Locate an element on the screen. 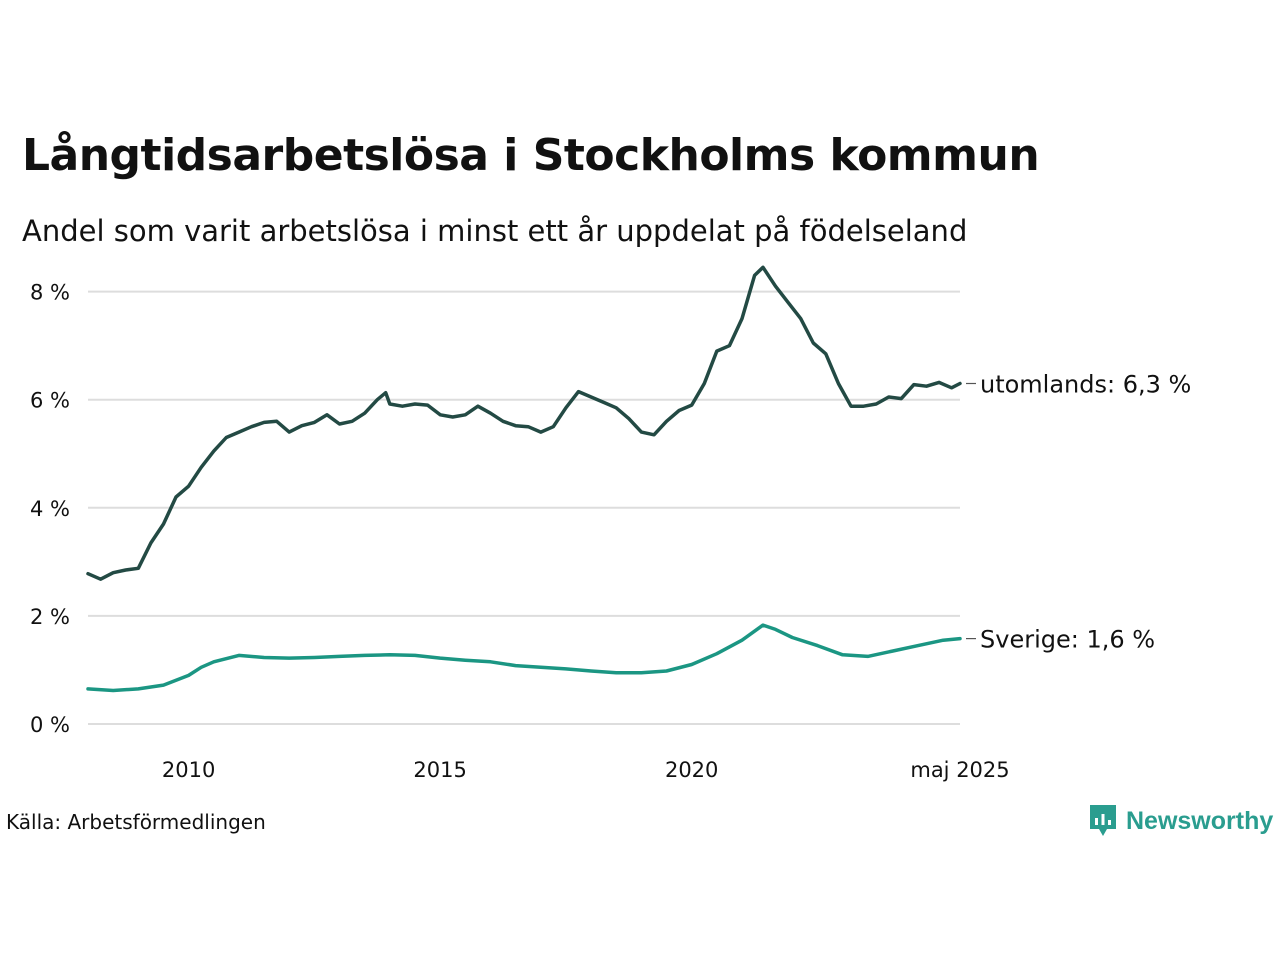  y-tick-label: 0 % is located at coordinates (50, 725).